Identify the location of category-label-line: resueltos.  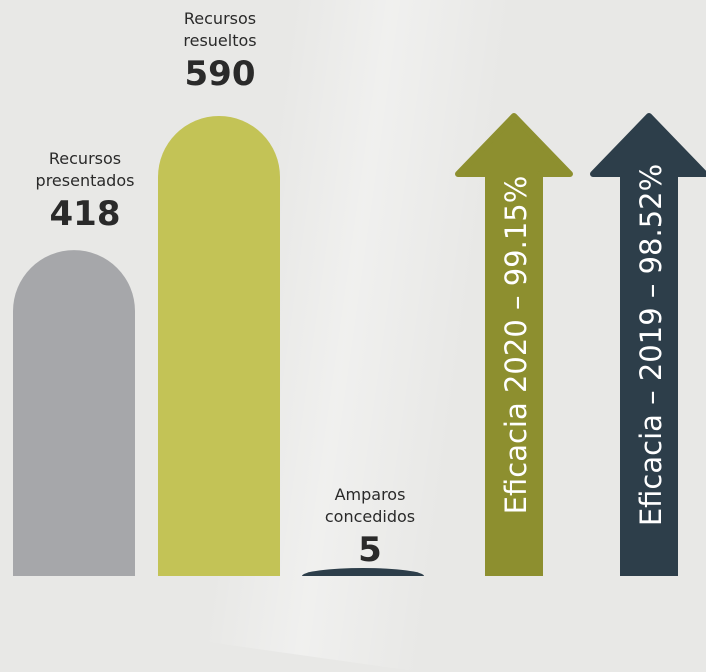
(220, 40).